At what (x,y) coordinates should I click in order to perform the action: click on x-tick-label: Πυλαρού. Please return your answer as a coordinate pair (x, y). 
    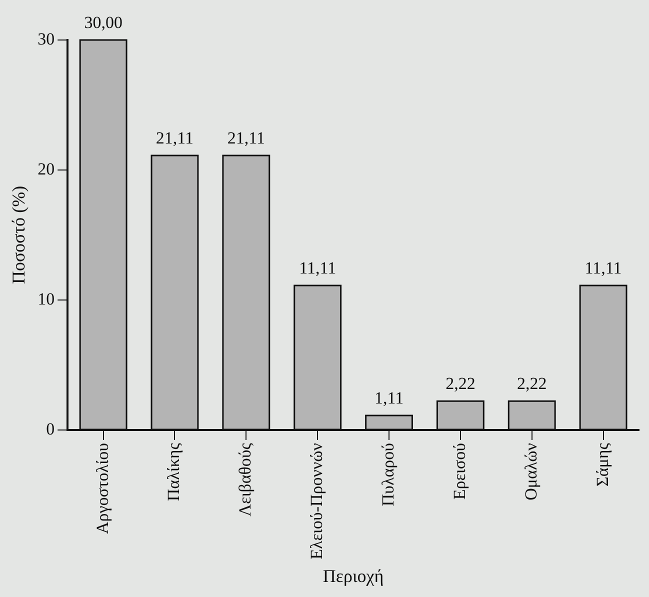
    Looking at the image, I should click on (388, 474).